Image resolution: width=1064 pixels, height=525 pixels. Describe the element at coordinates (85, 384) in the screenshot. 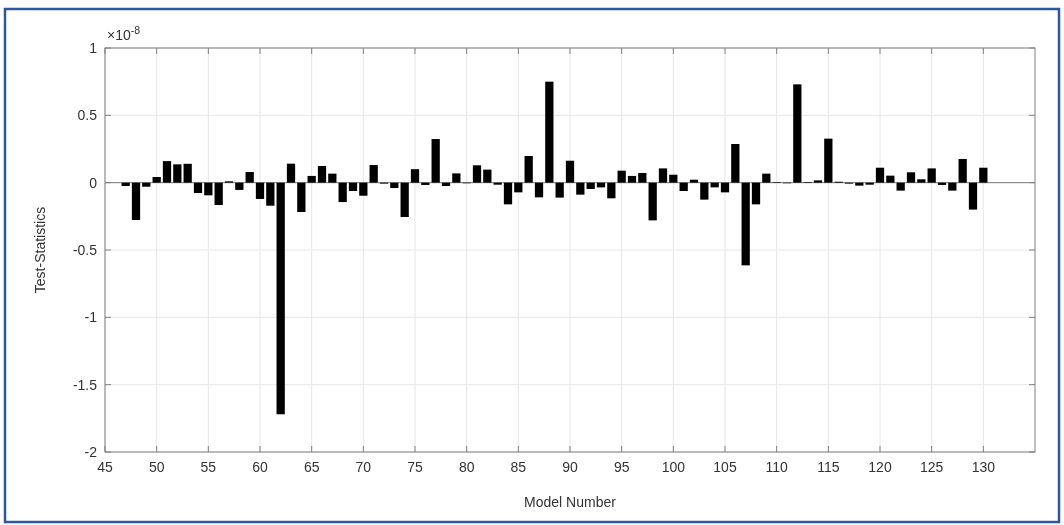

I see `y-tick-label: -1.5` at that location.